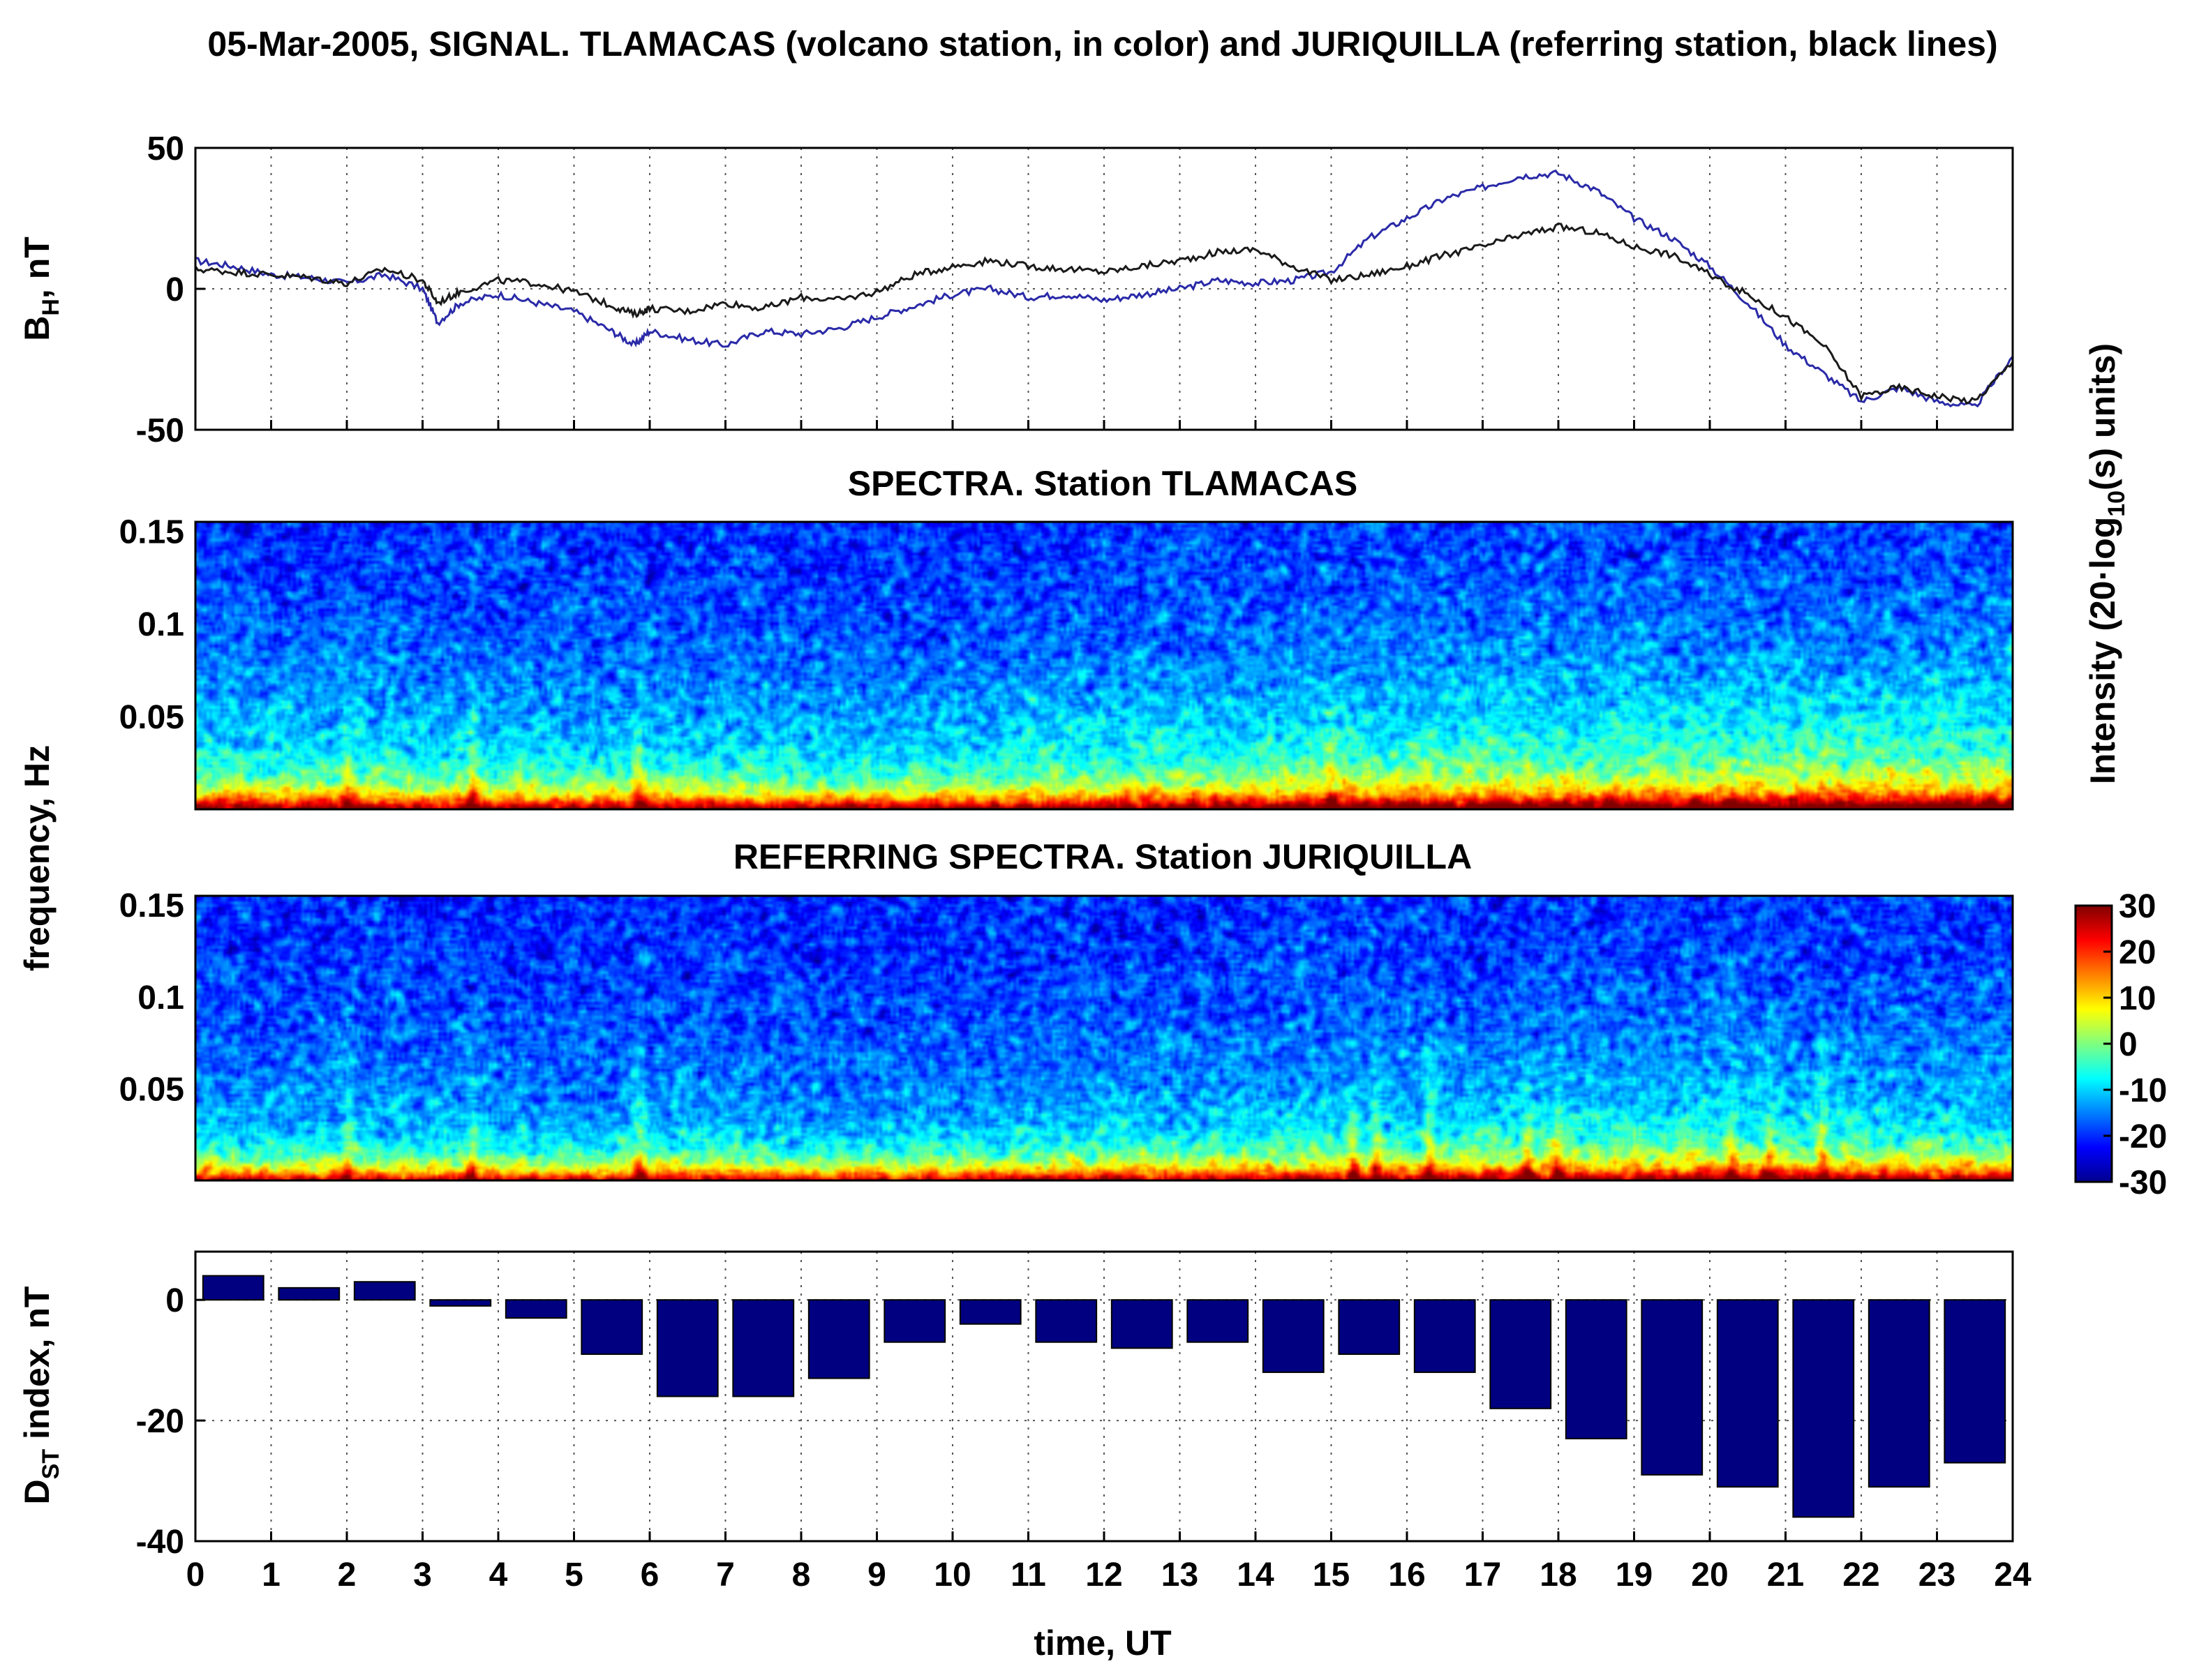 This screenshot has width=2206, height=1680. What do you see at coordinates (165, 148) in the screenshot?
I see `bh-y-tick-label: 50` at bounding box center [165, 148].